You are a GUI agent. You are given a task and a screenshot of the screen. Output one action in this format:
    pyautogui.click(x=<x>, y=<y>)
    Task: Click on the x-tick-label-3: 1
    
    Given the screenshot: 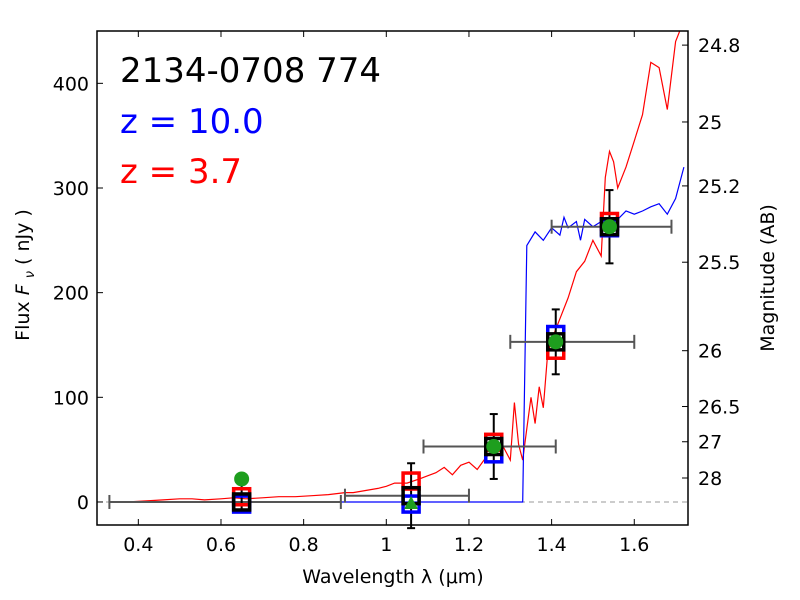 What is the action you would take?
    pyautogui.click(x=386, y=545)
    